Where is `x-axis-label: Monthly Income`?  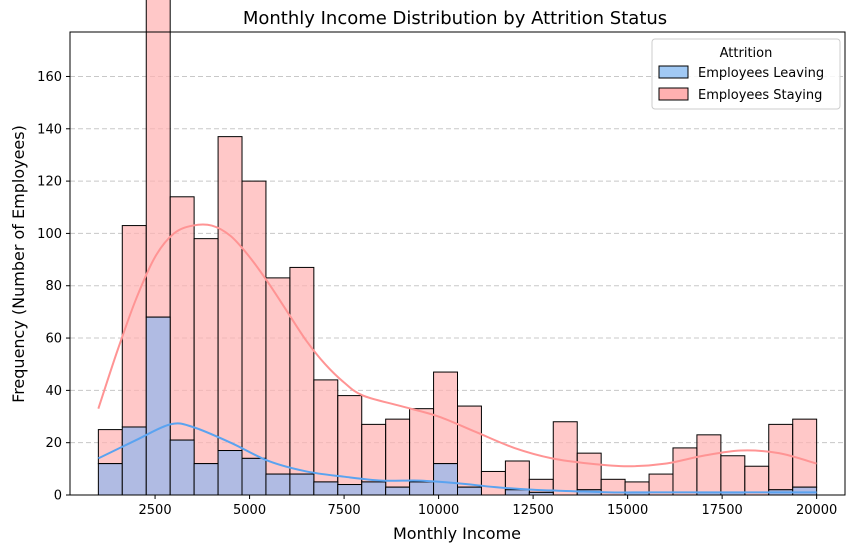 x-axis-label: Monthly Income is located at coordinates (457, 533).